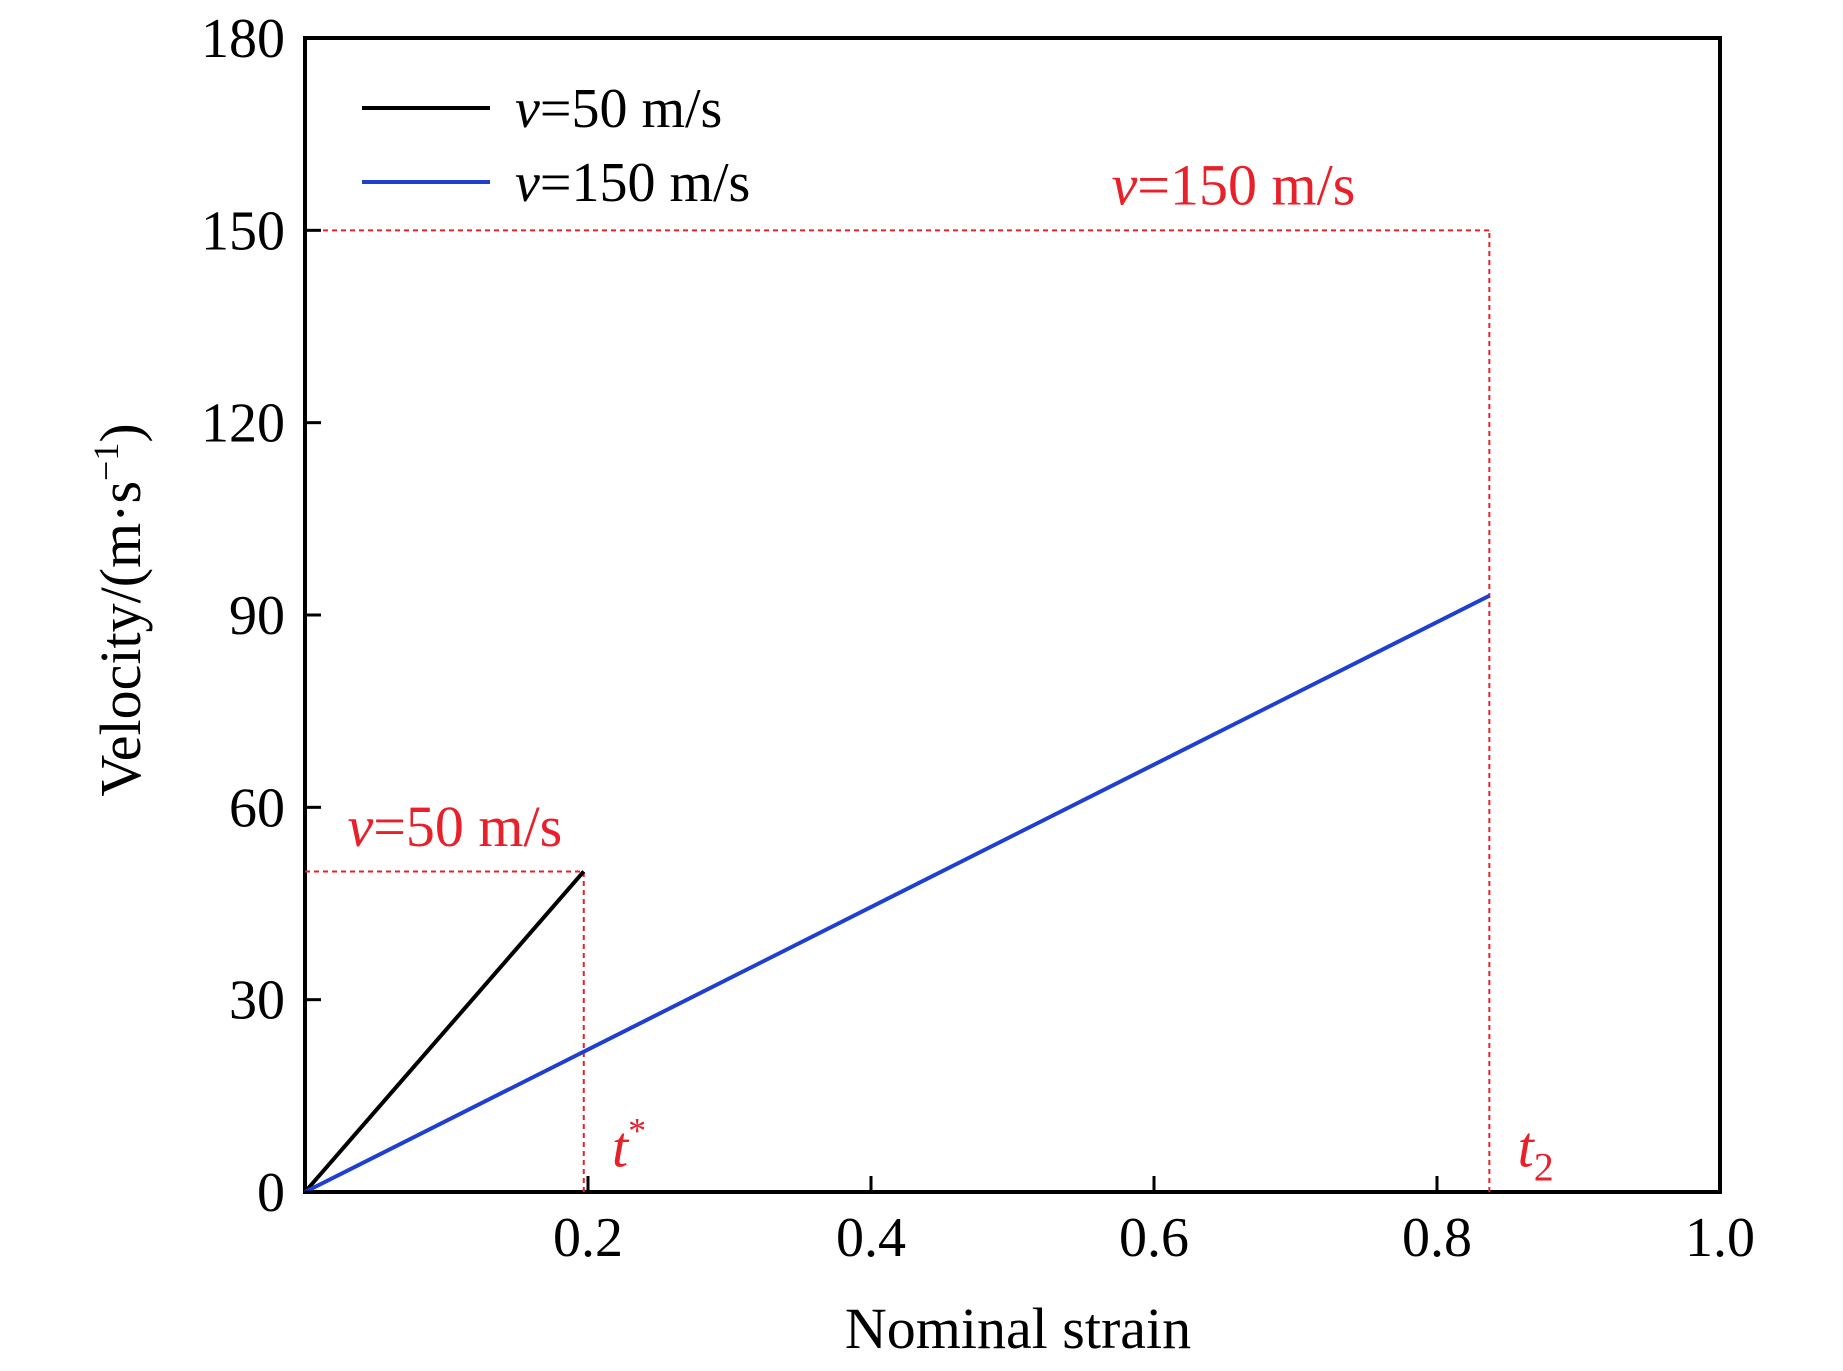 This screenshot has width=1843, height=1371. What do you see at coordinates (527, 109) in the screenshot?
I see `legend-label-var-0: v` at bounding box center [527, 109].